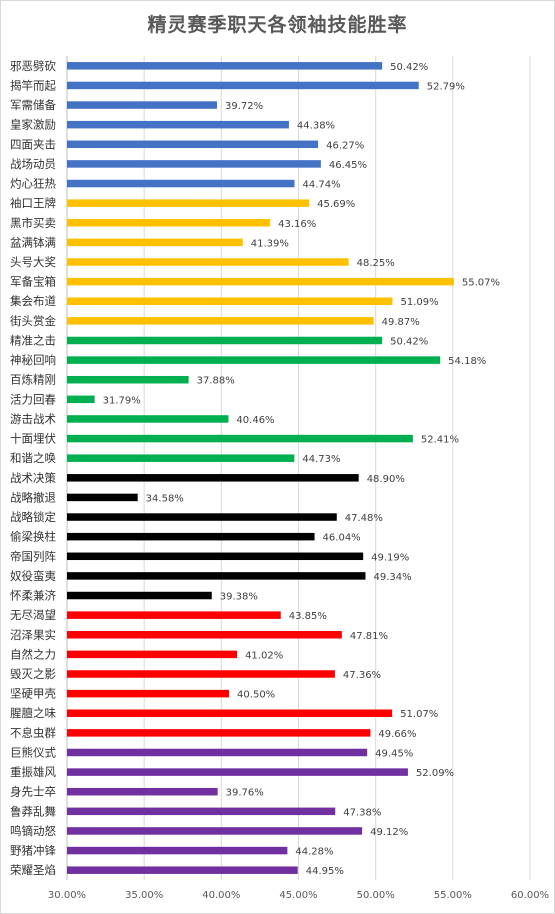 The height and width of the screenshot is (914, 555). Describe the element at coordinates (345, 145) in the screenshot. I see `data-label: 46.27%` at that location.